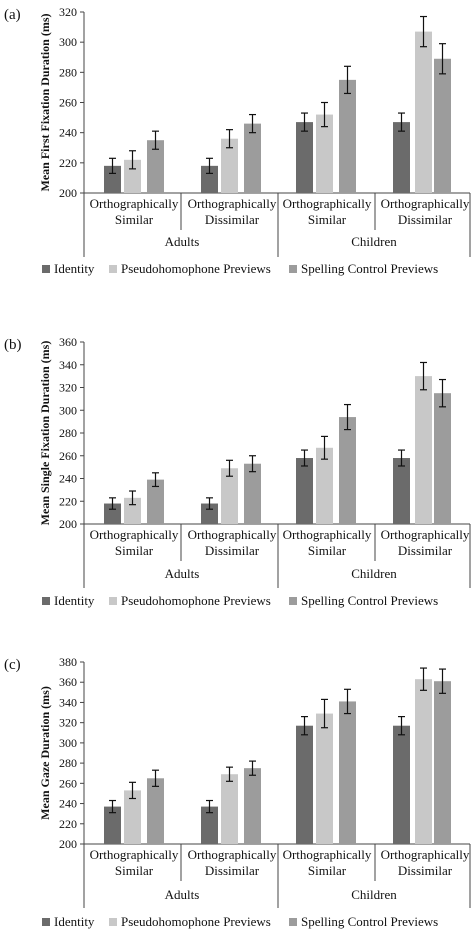 The height and width of the screenshot is (937, 474). I want to click on panel-label: (b), so click(13, 345).